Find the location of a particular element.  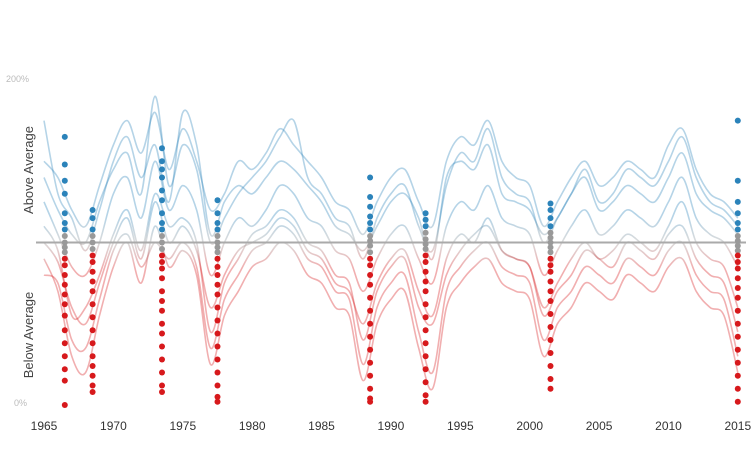

y-tick-label-top: 200% is located at coordinates (17, 79).